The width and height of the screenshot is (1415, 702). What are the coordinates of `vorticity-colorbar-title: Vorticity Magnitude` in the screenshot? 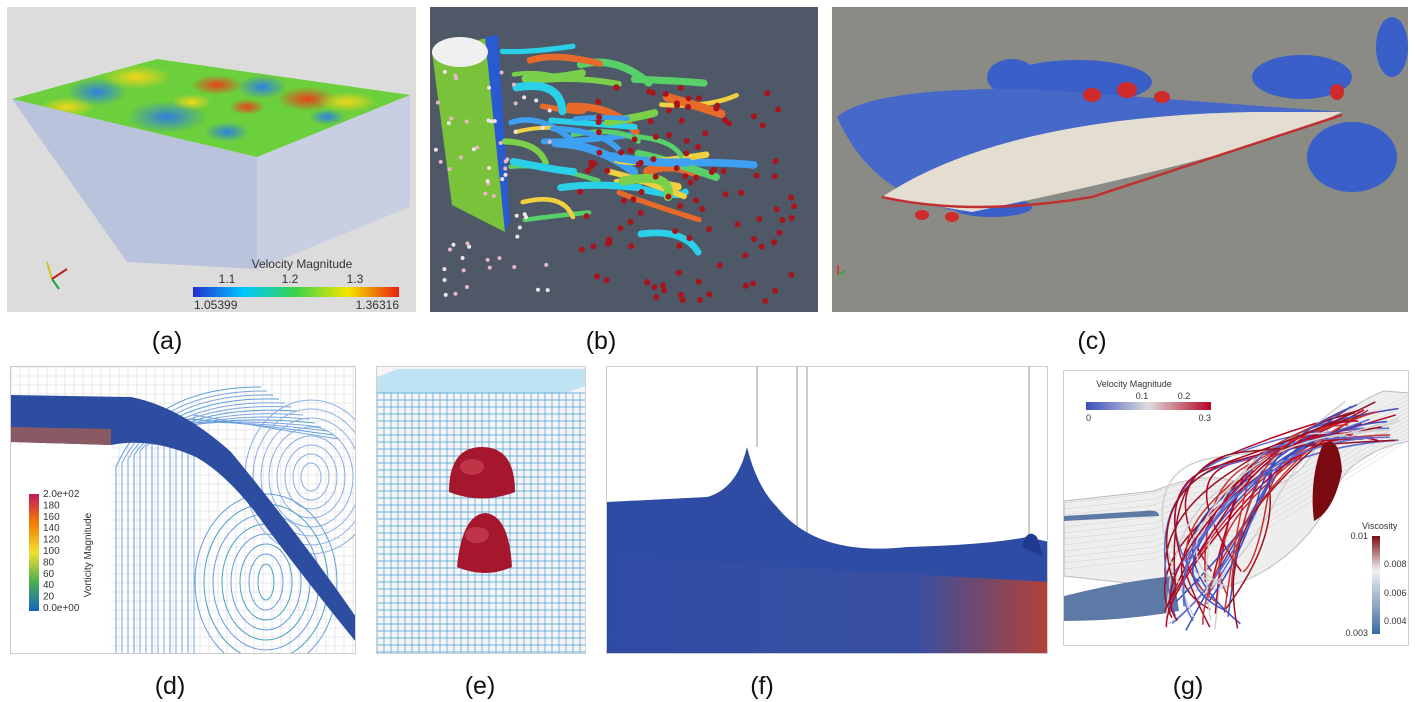 It's located at (88, 554).